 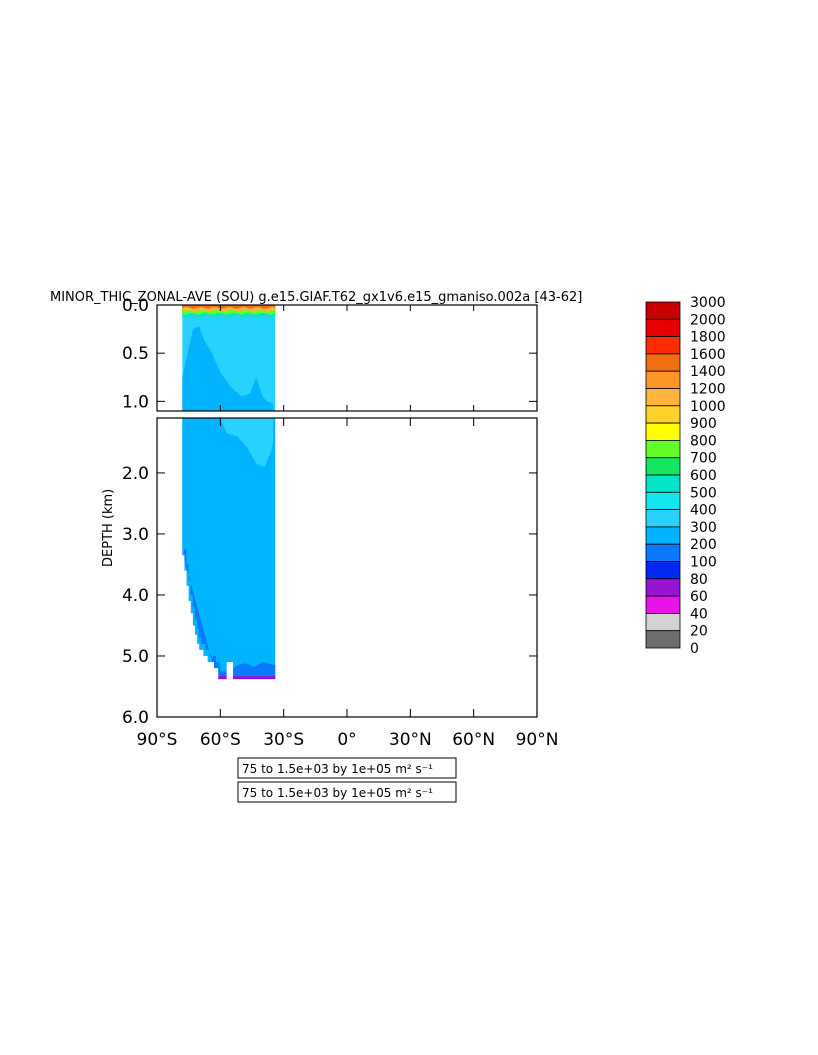 I want to click on contour-info-2: 75 to 1.5e+03 by 1e+05 m² s⁻¹, so click(x=337, y=793).